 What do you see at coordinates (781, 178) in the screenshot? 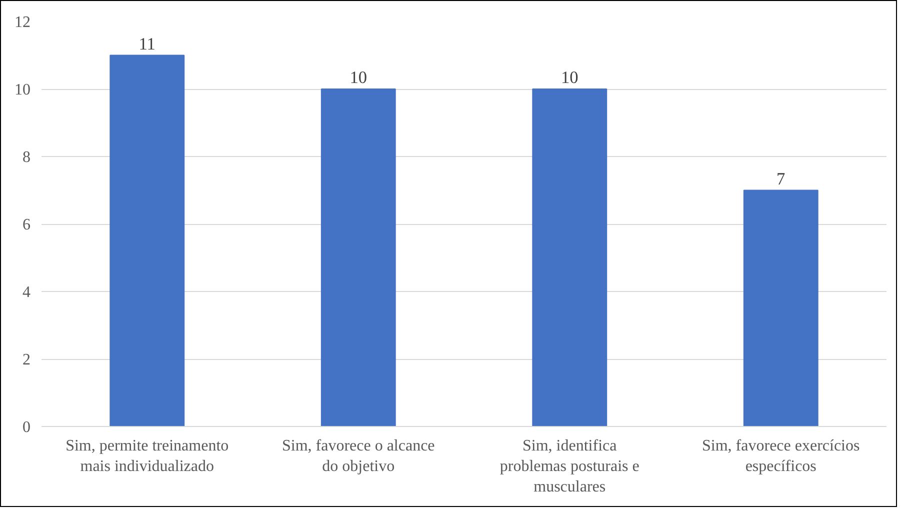
I see `data-label: 7` at bounding box center [781, 178].